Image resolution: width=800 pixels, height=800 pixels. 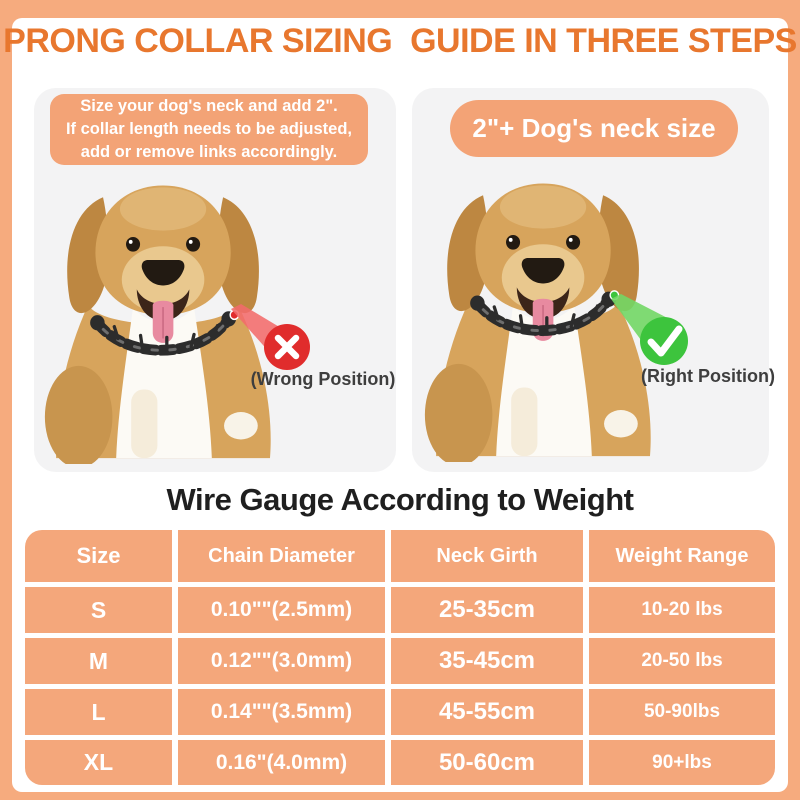 I want to click on column-header-size: Size, so click(x=98, y=556).